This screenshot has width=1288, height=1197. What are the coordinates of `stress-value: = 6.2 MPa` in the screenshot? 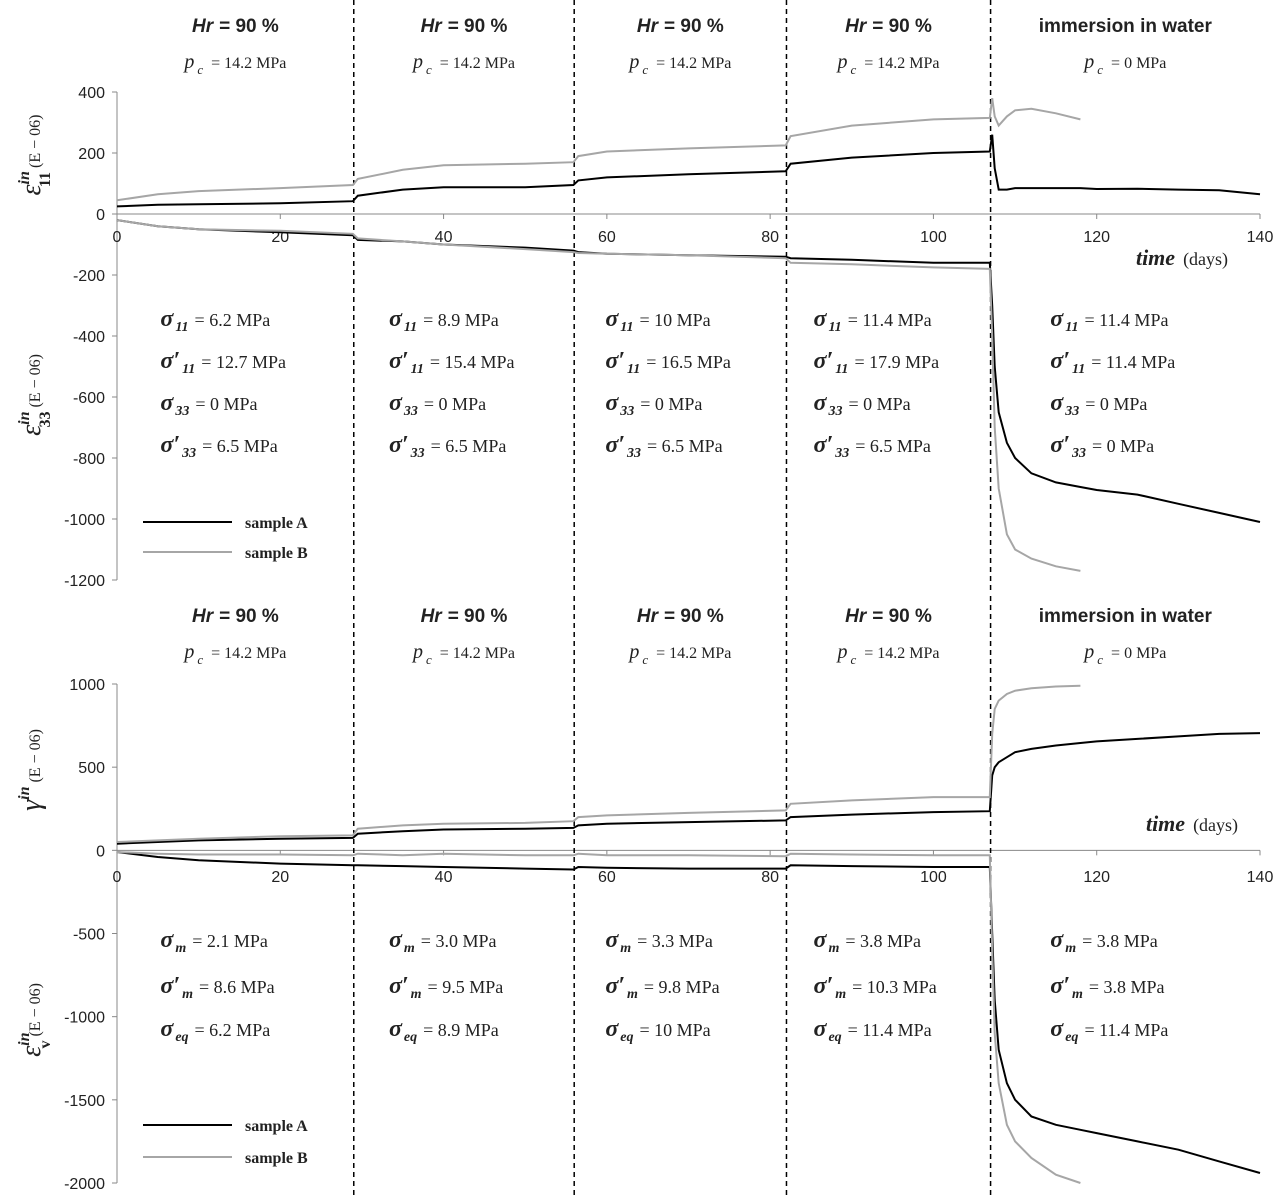 It's located at (233, 1030).